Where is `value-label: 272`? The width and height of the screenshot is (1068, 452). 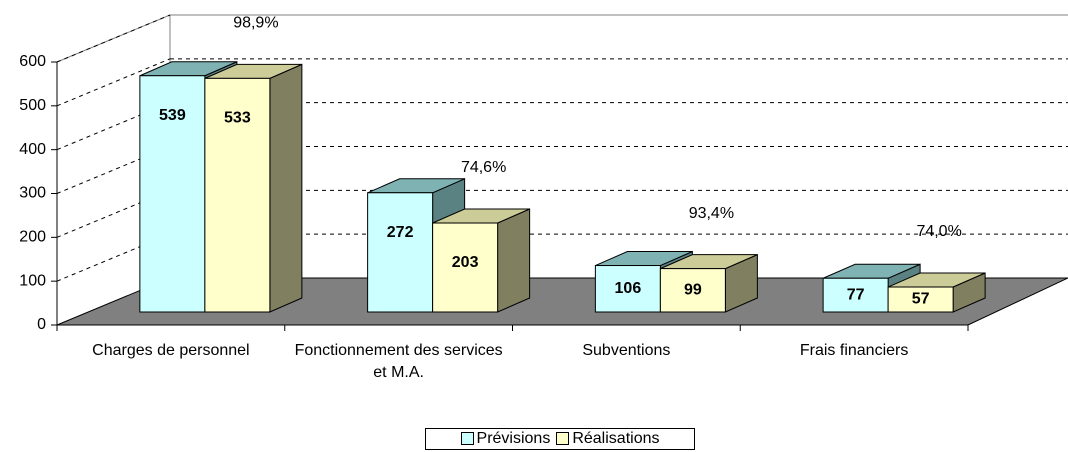 value-label: 272 is located at coordinates (400, 232).